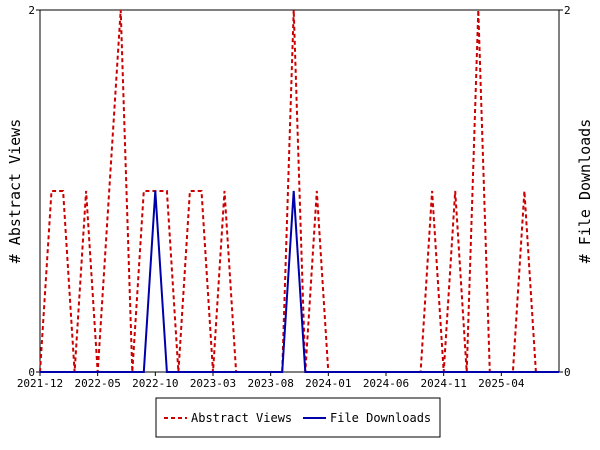  Describe the element at coordinates (501, 383) in the screenshot. I see `x-tick-label: 2025-04` at that location.